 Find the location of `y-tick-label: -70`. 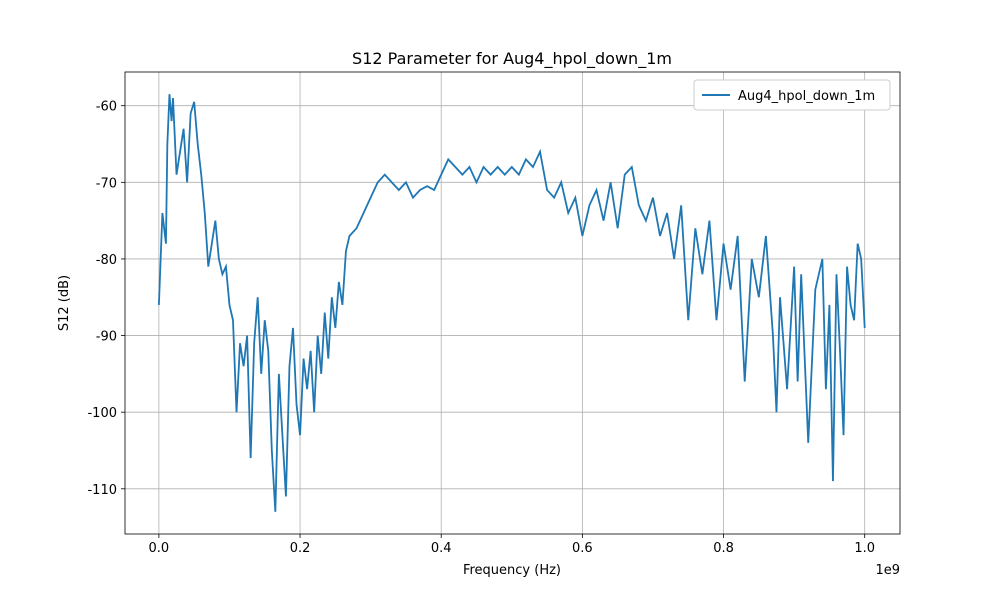

y-tick-label: -70 is located at coordinates (106, 183).